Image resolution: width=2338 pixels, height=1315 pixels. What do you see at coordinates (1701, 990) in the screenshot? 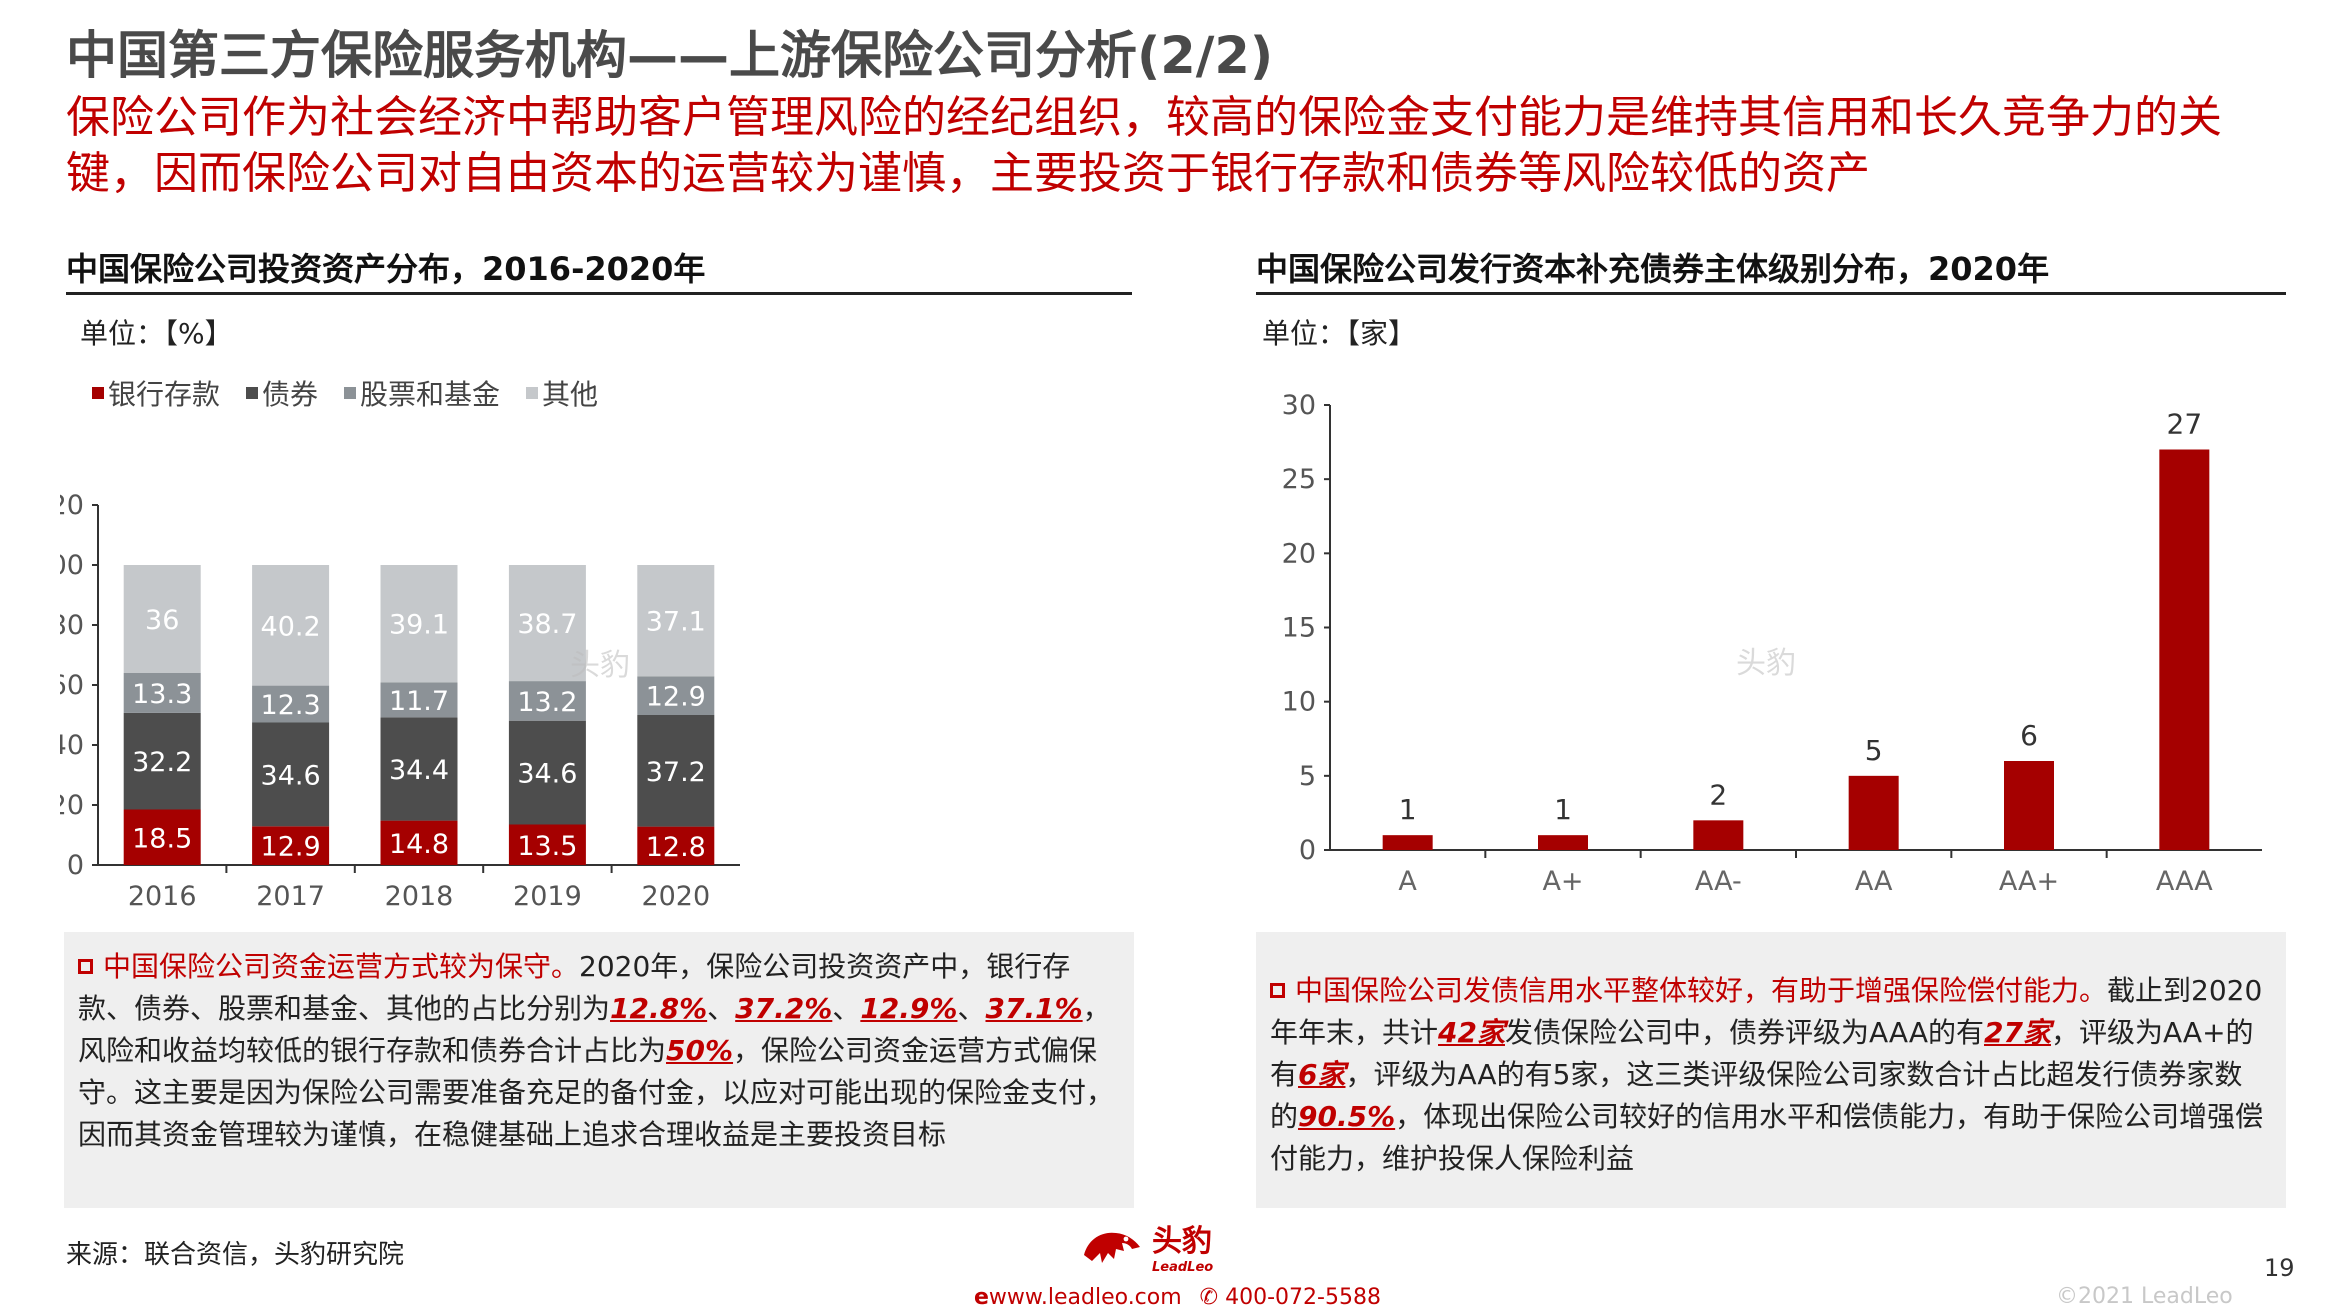
I see `note-lead: 中国保险公司发债信用水平整体较好，有助于增强保险偿付能力。` at bounding box center [1701, 990].